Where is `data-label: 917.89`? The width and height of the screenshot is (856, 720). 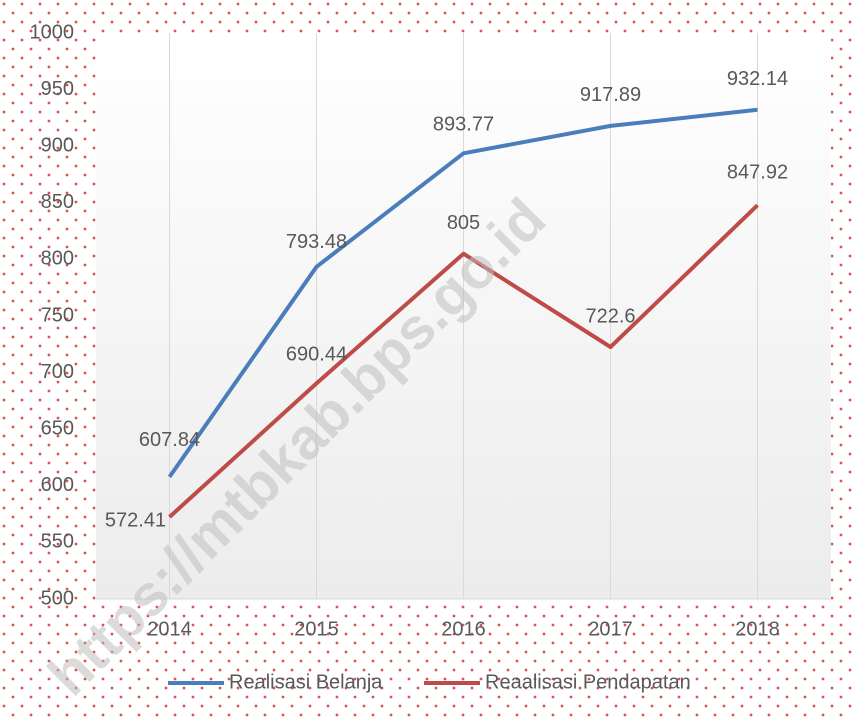 data-label: 917.89 is located at coordinates (610, 95).